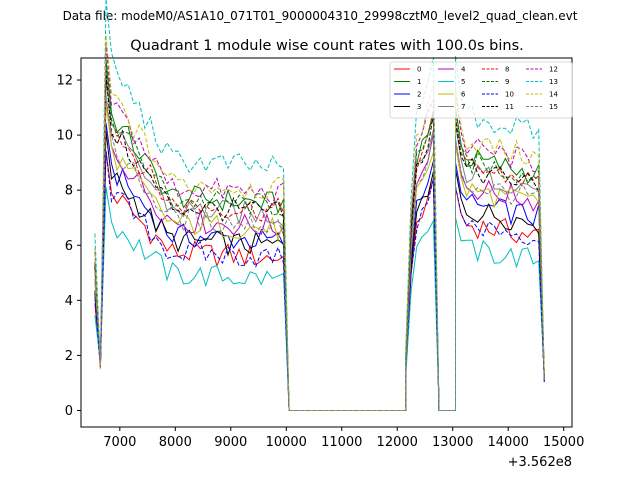  What do you see at coordinates (509, 107) in the screenshot?
I see `legend-label-11: 11` at bounding box center [509, 107].